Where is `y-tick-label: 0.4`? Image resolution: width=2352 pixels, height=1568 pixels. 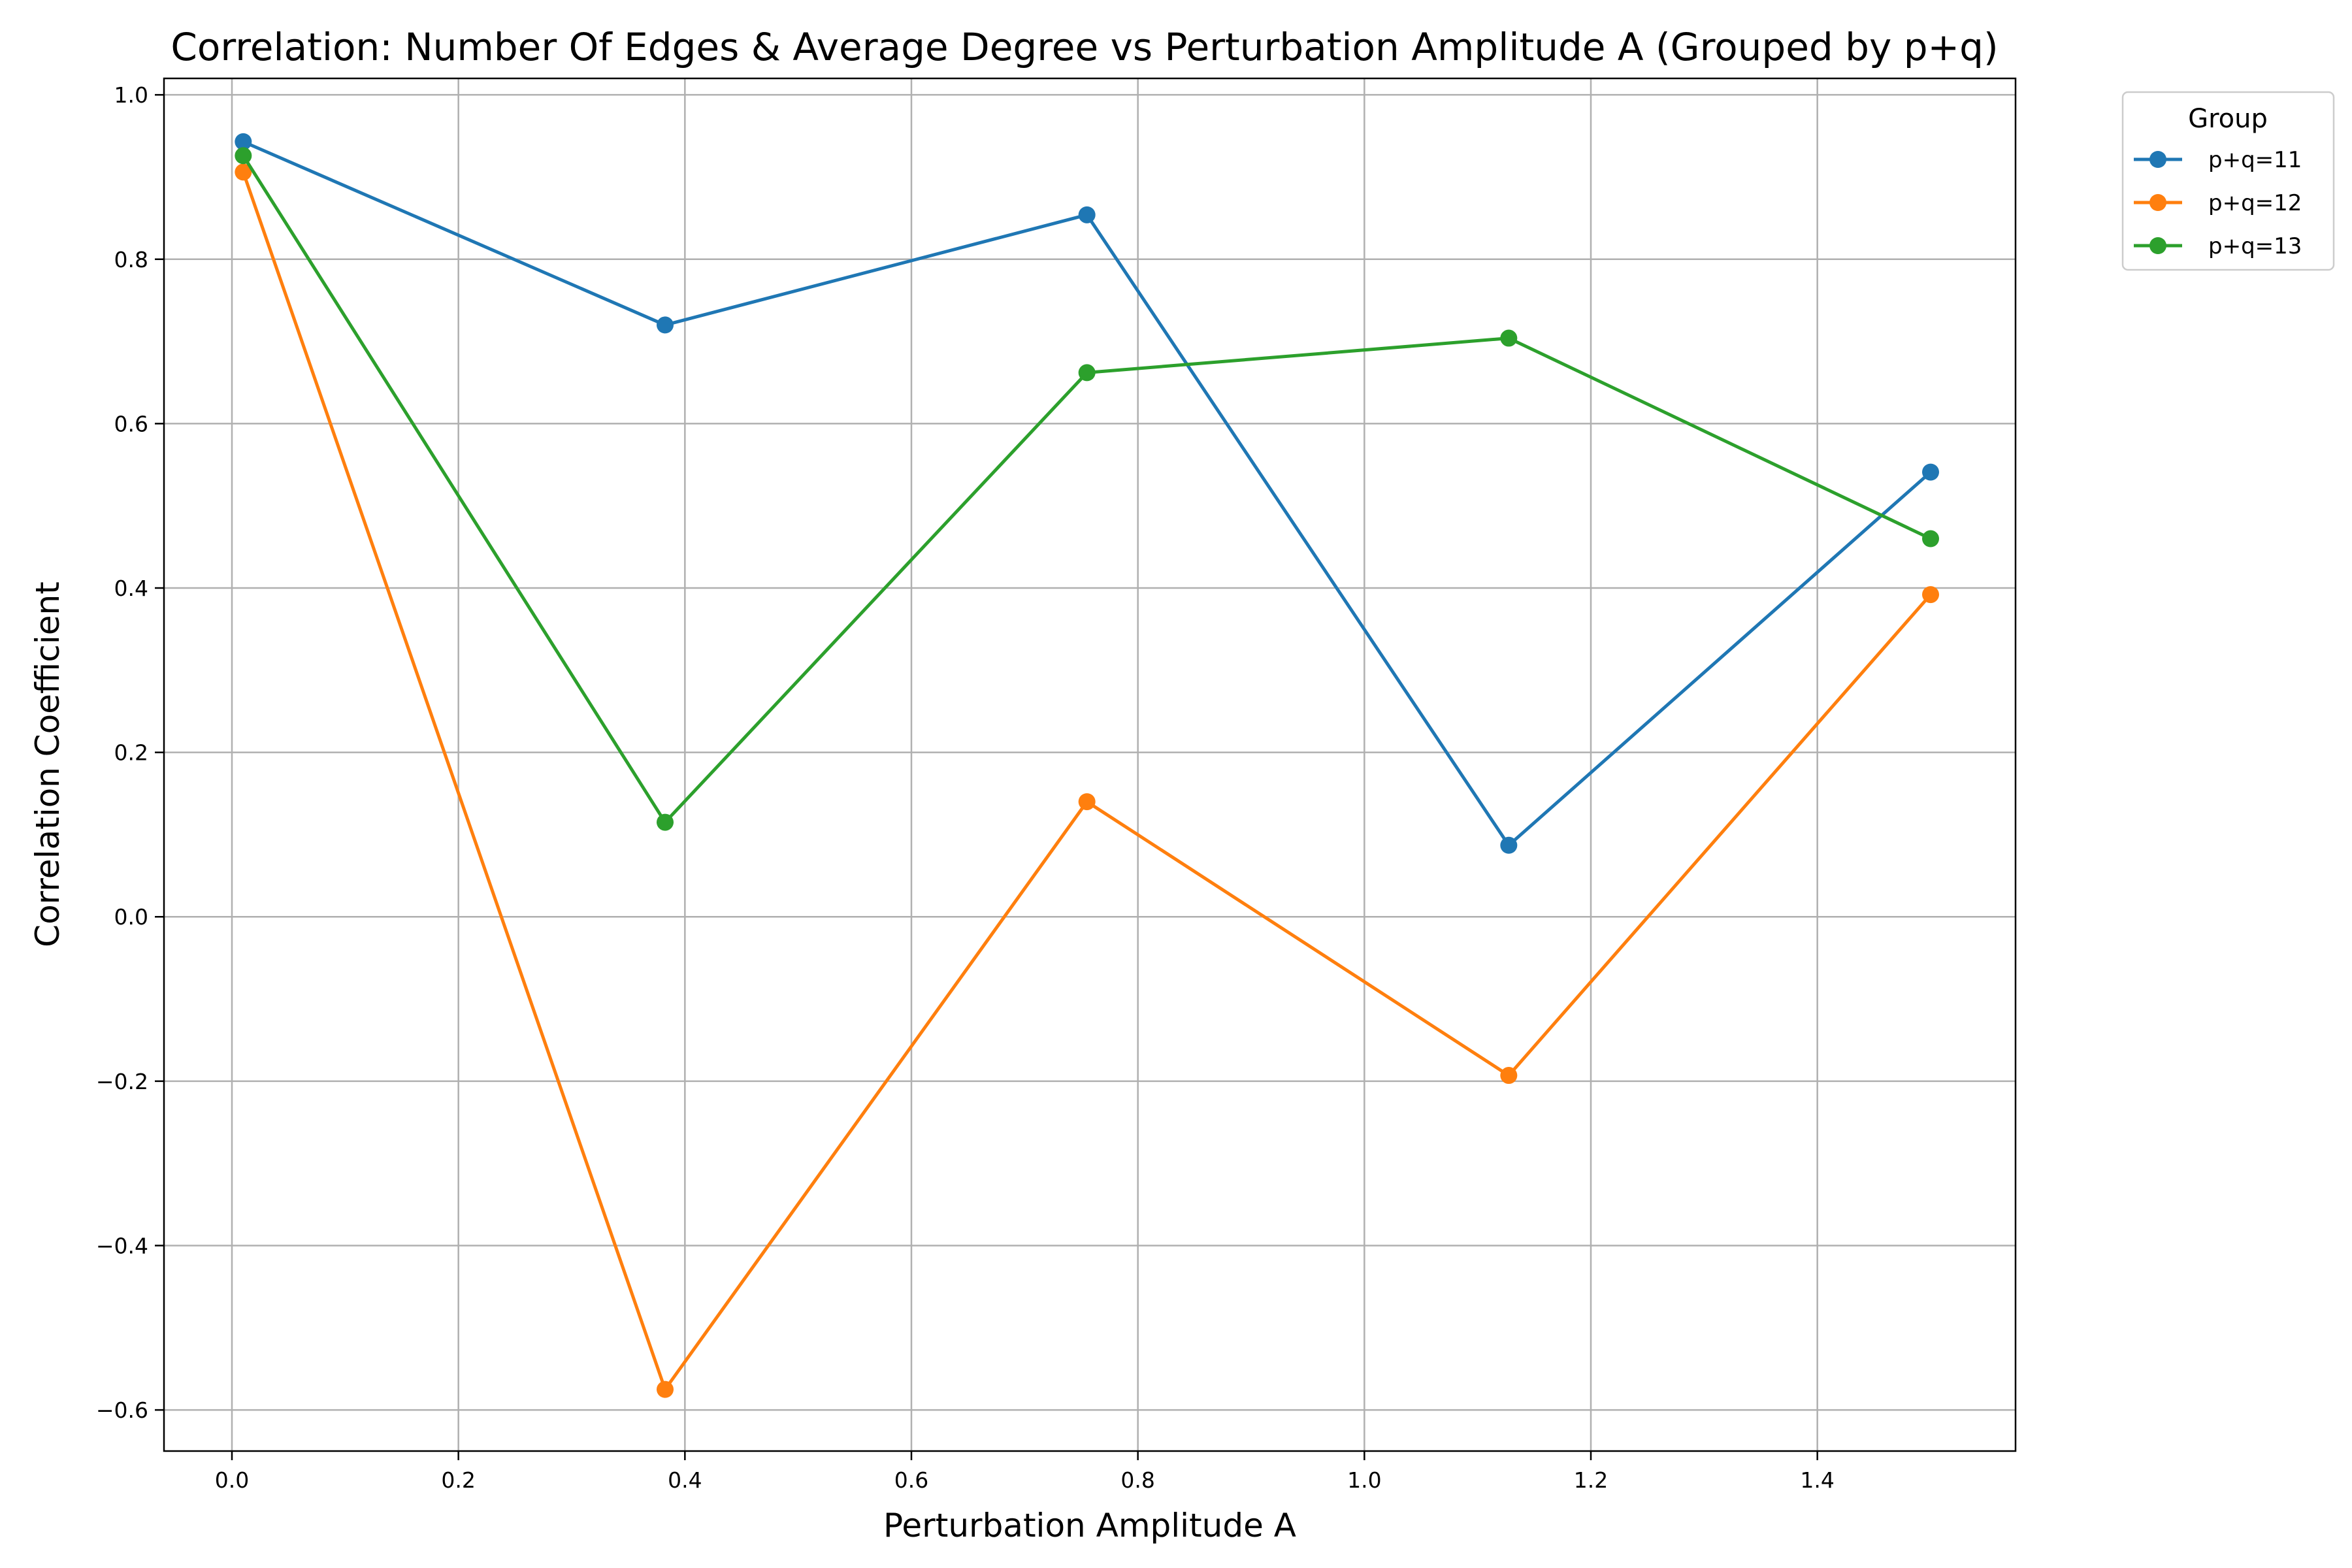 y-tick-label: 0.4 is located at coordinates (131, 588).